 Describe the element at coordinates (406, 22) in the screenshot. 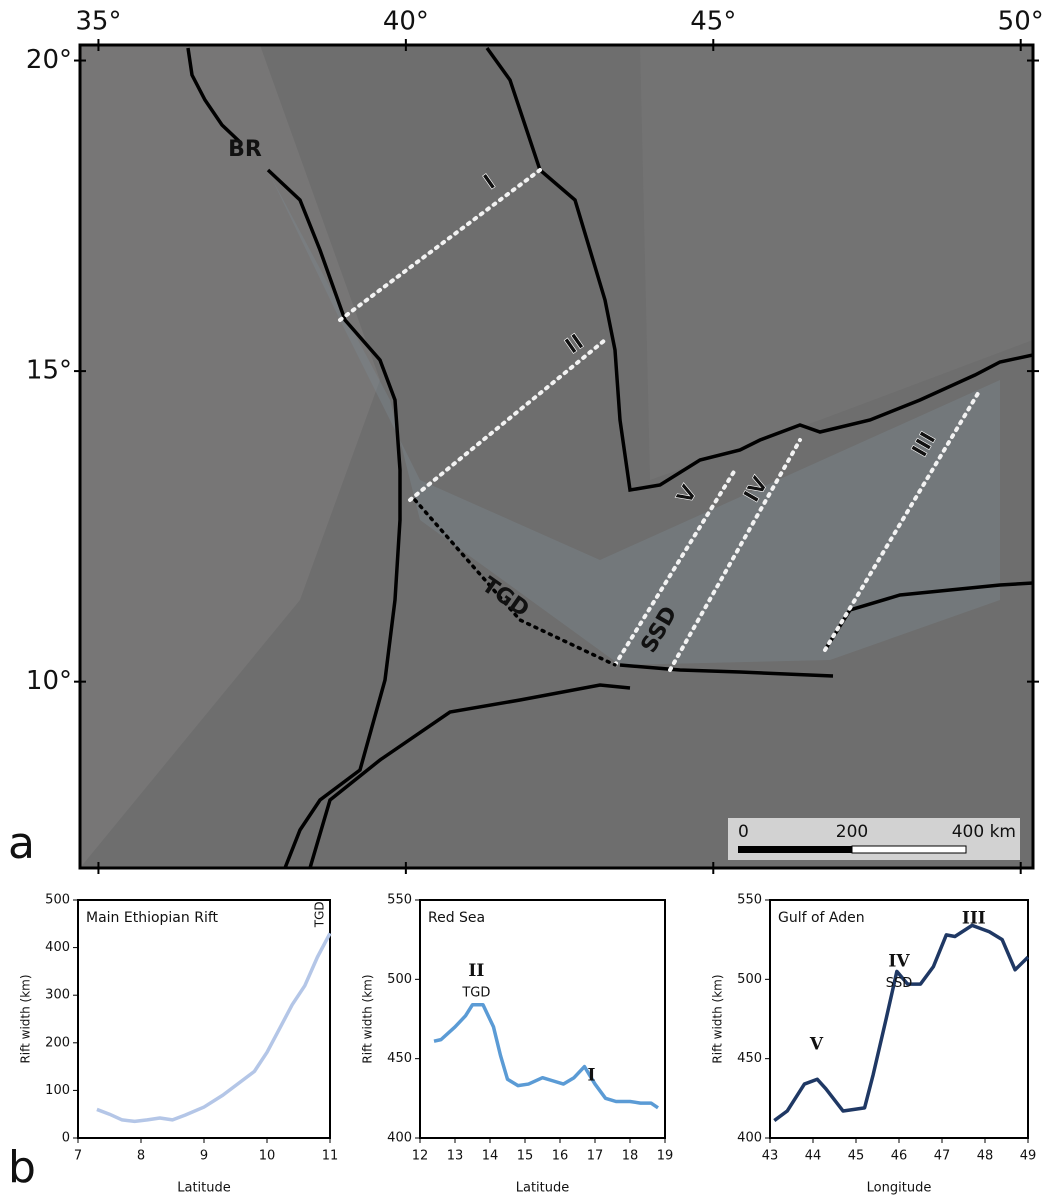

I see `x-tick-label: 40°` at that location.